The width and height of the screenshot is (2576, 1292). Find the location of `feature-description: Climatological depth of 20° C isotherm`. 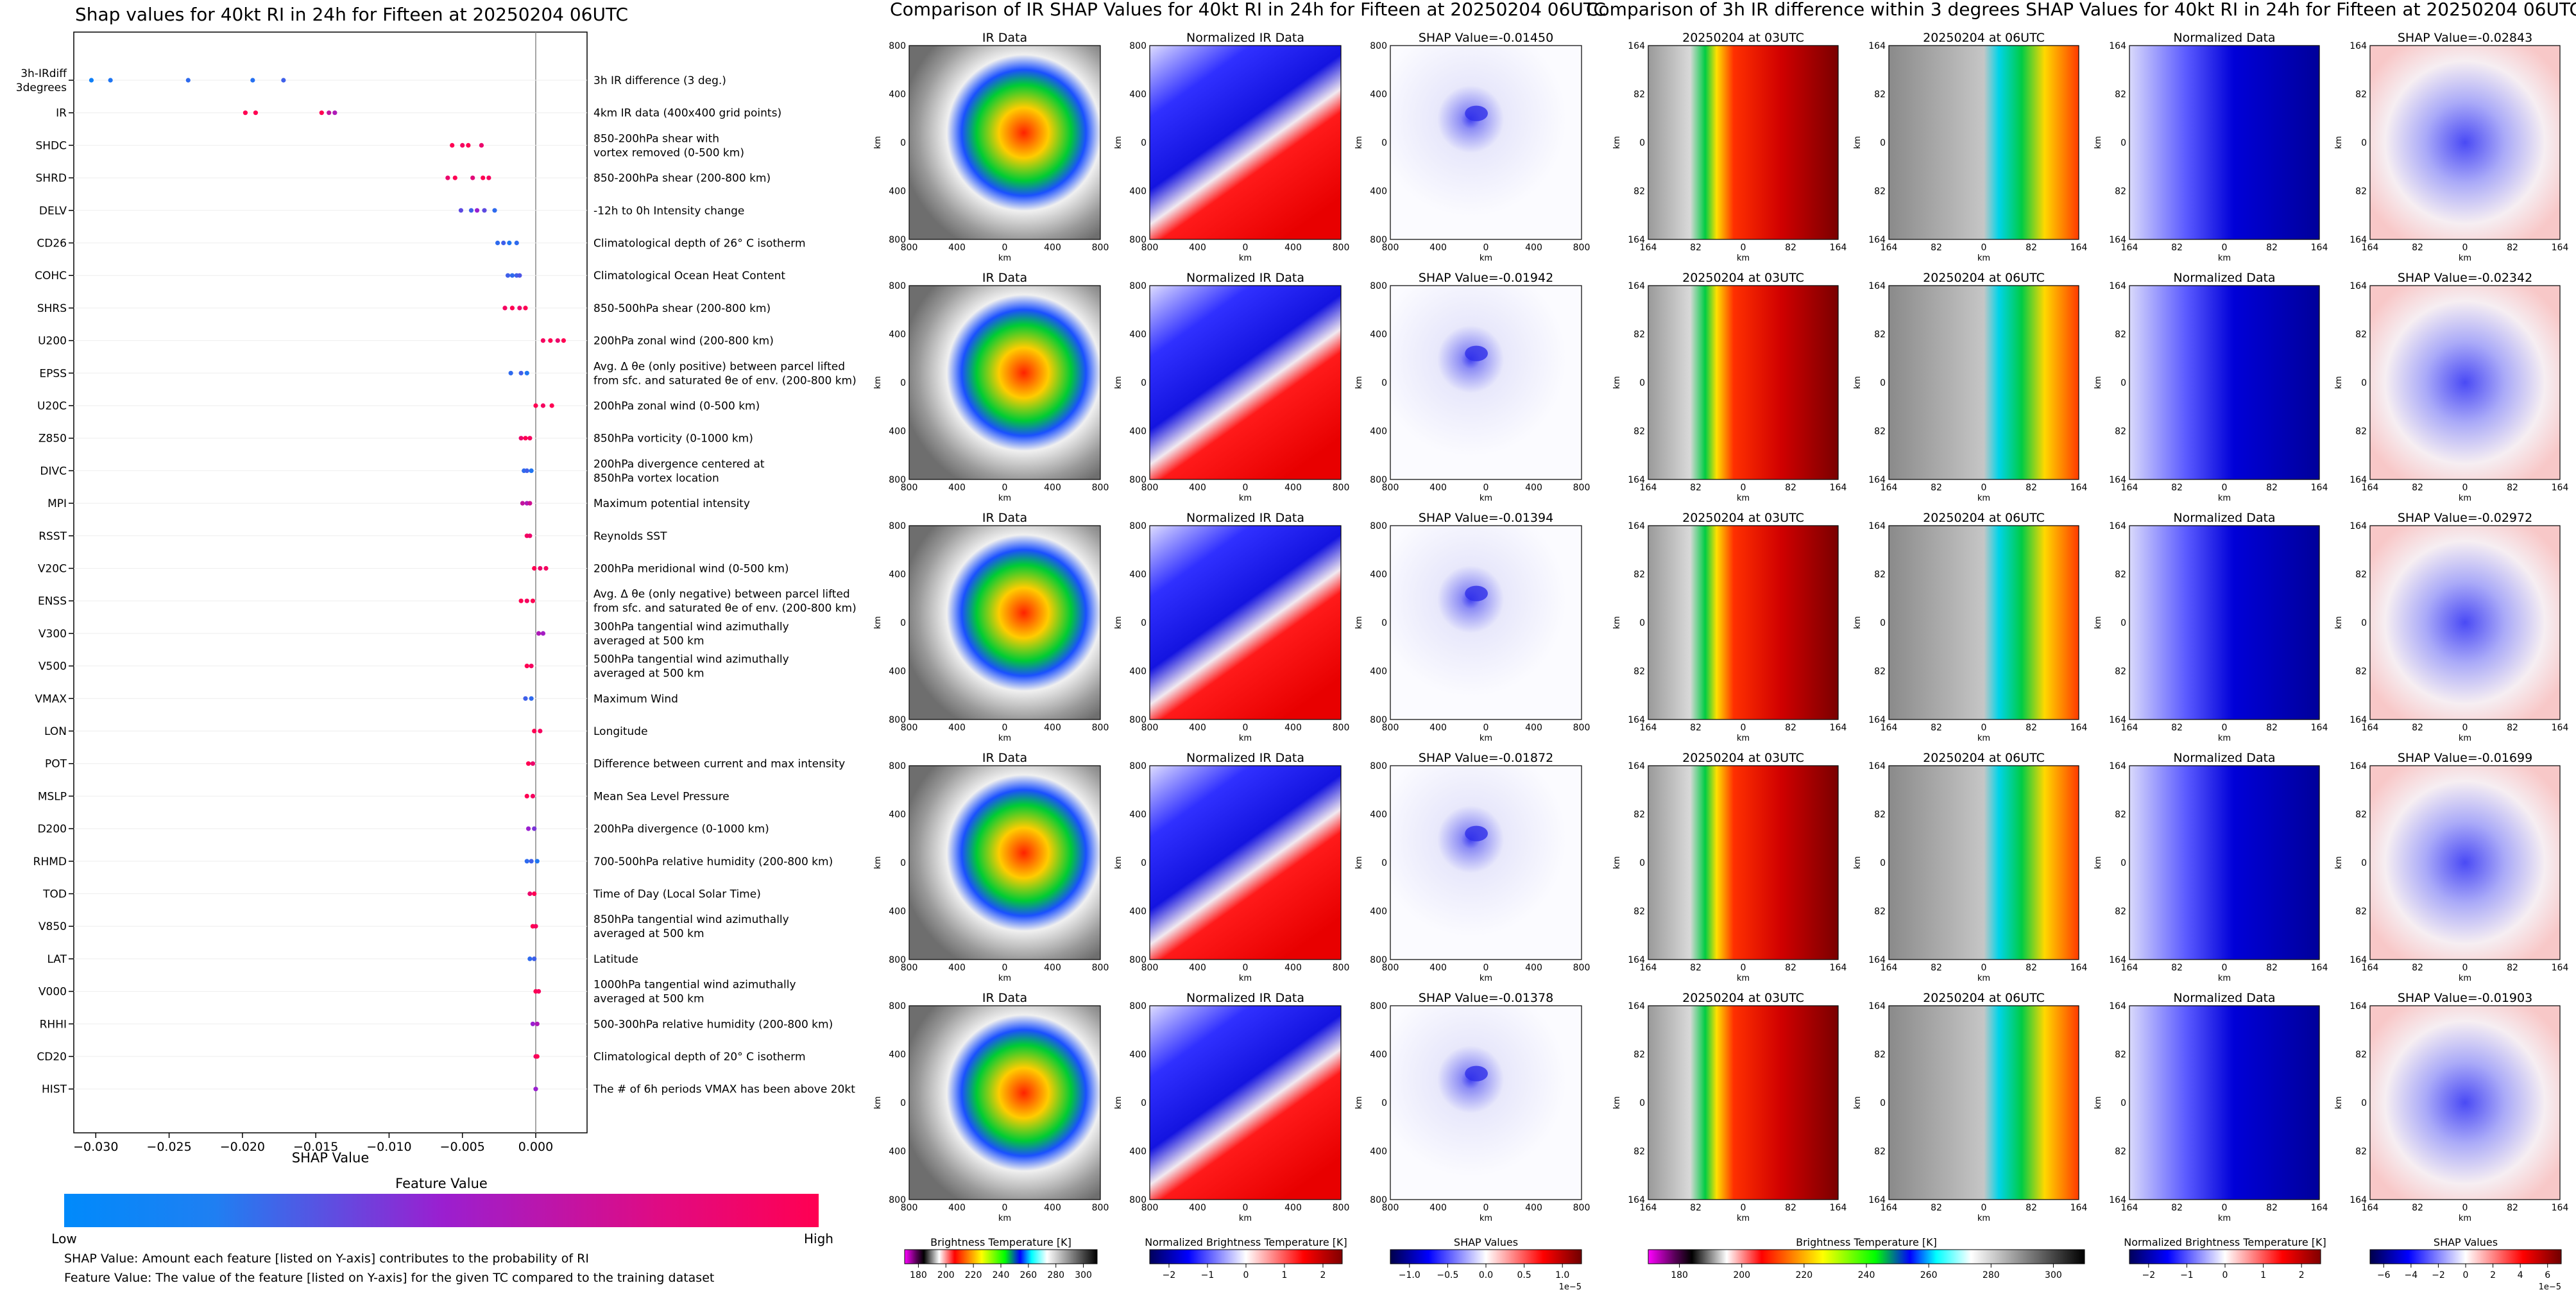

feature-description: Climatological depth of 20° C isotherm is located at coordinates (699, 1057).